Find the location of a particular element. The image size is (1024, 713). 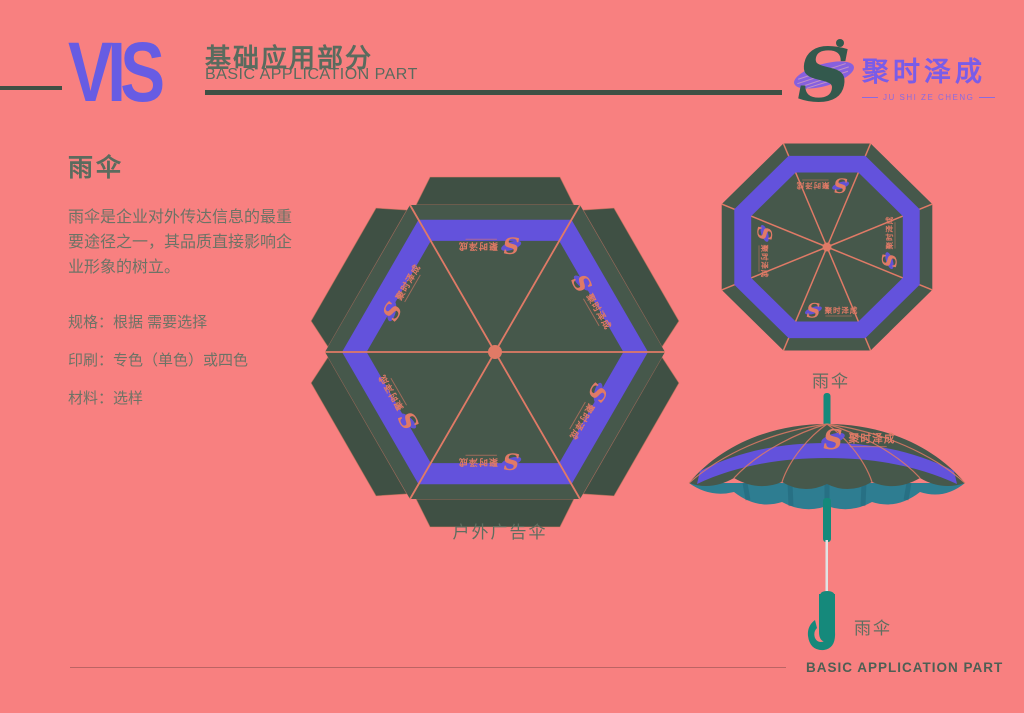

umbrella-underside is located at coordinates (827, 496).